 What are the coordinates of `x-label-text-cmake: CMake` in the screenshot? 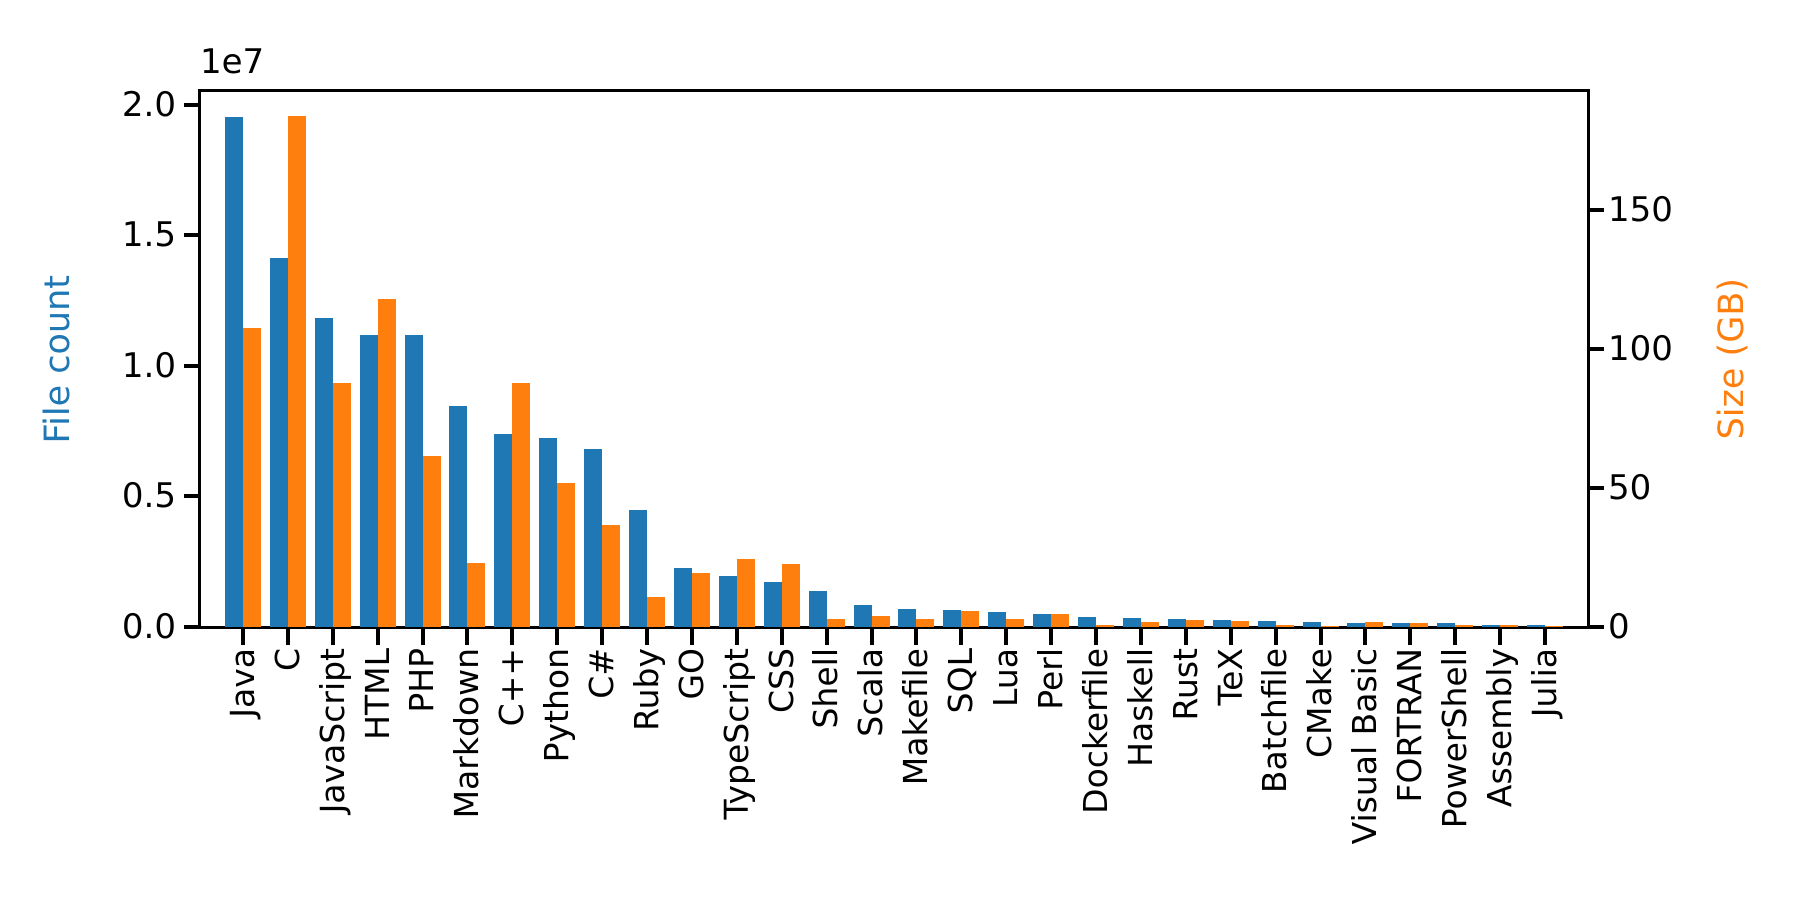 It's located at (1320, 703).